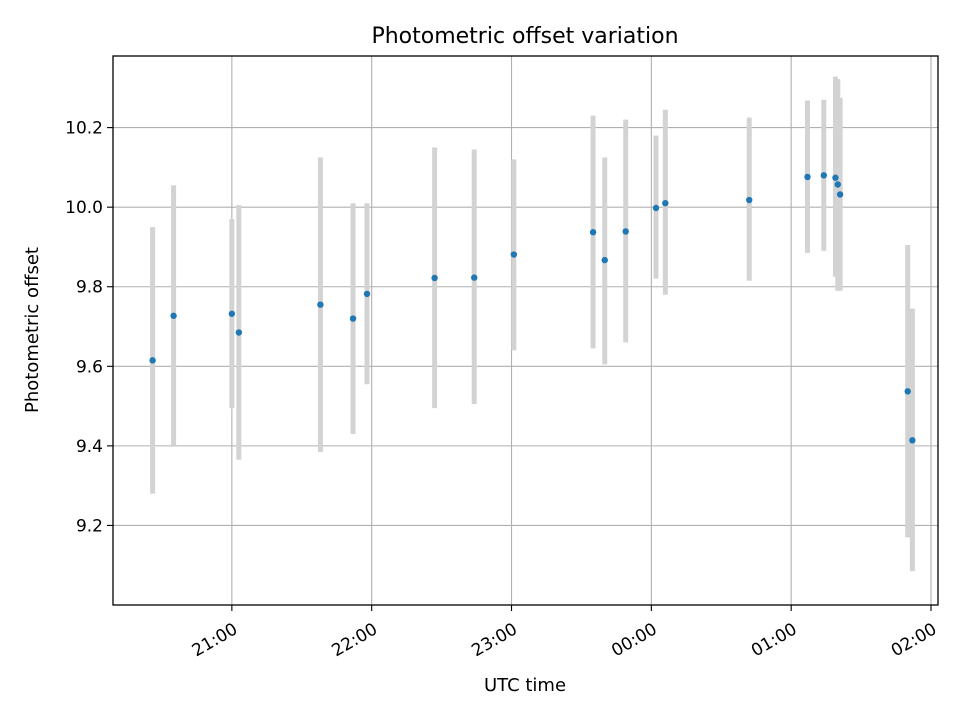  Describe the element at coordinates (84, 208) in the screenshot. I see `y-tick-label: 10.0` at that location.